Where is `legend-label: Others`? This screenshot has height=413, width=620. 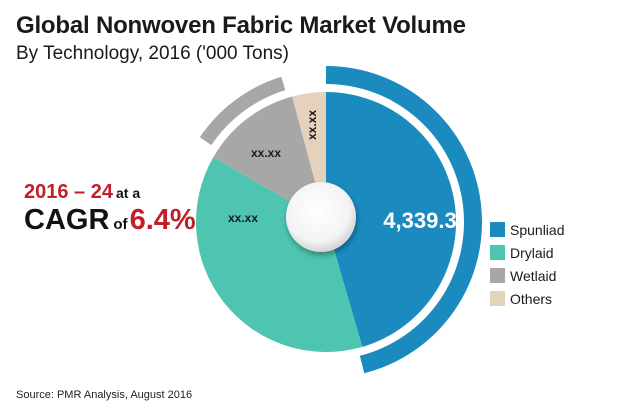 legend-label: Others is located at coordinates (531, 298).